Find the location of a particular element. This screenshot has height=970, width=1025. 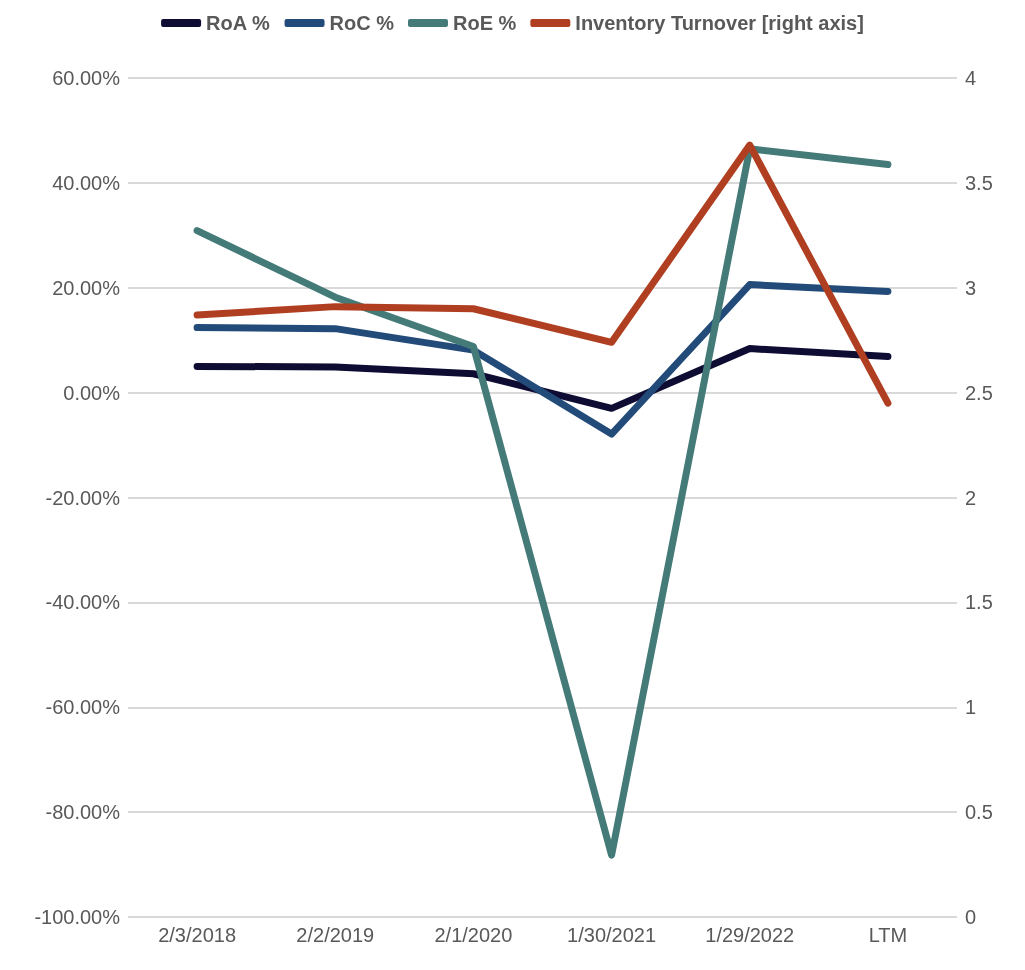

x-tick-label: 2/1/2020 is located at coordinates (473, 935).